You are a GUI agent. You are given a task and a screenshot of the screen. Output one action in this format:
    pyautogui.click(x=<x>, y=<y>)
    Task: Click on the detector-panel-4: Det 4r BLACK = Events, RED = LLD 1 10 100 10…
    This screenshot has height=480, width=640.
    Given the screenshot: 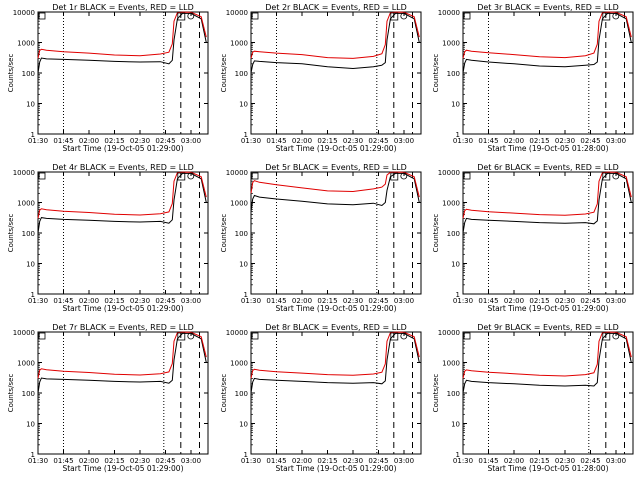 What is the action you would take?
    pyautogui.click(x=108, y=238)
    